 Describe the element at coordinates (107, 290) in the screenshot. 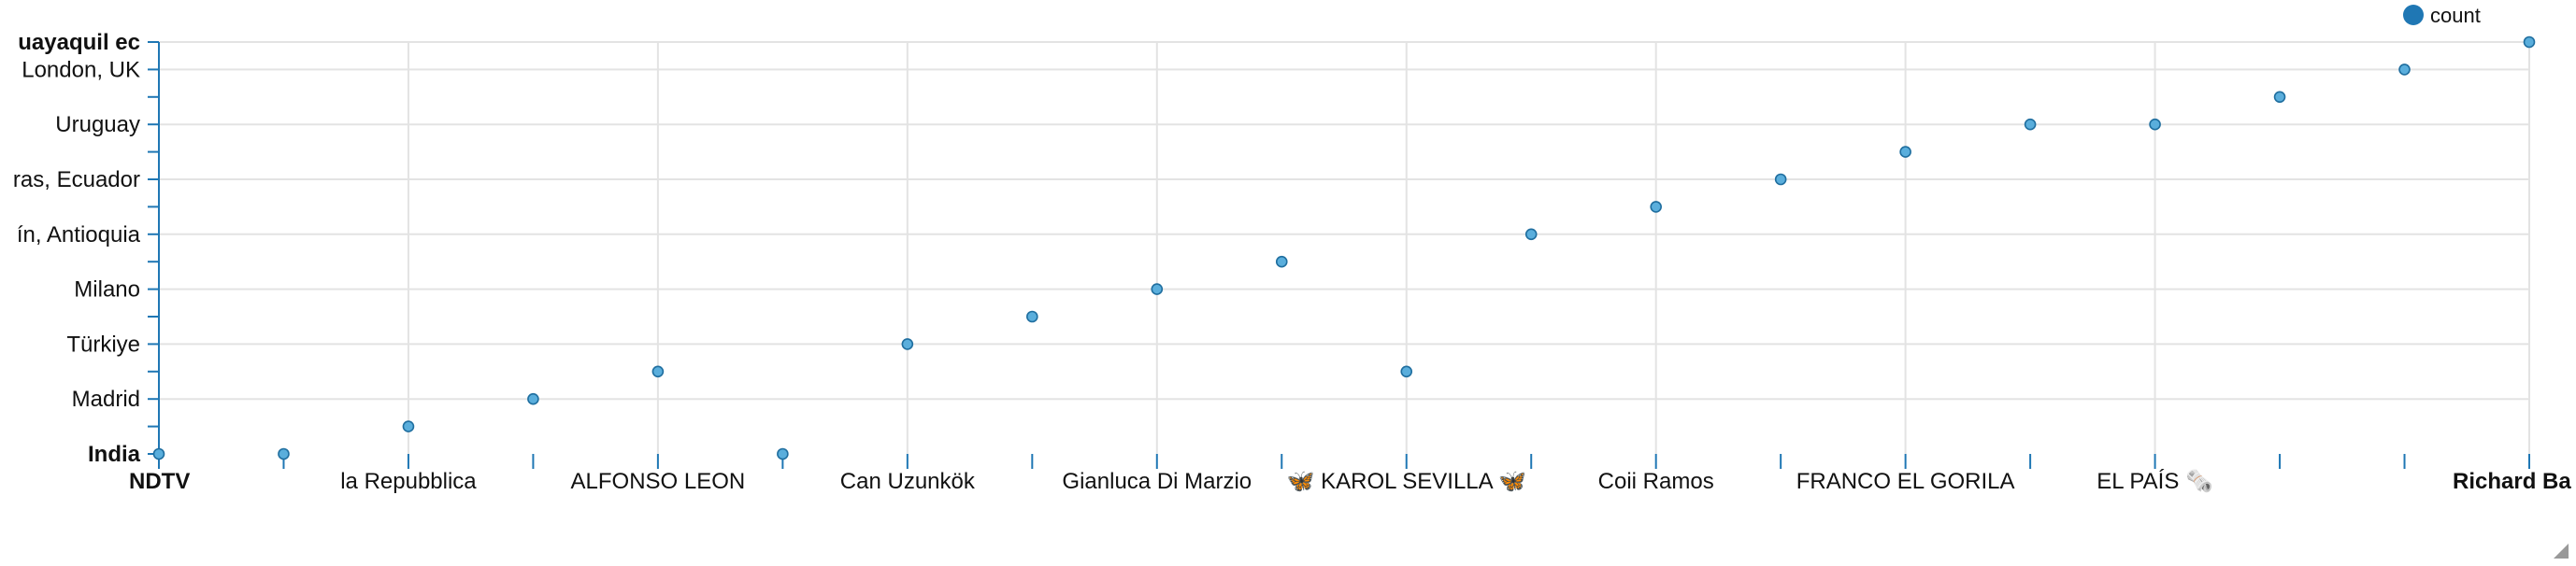

I see `y-tick-label: Milano` at that location.